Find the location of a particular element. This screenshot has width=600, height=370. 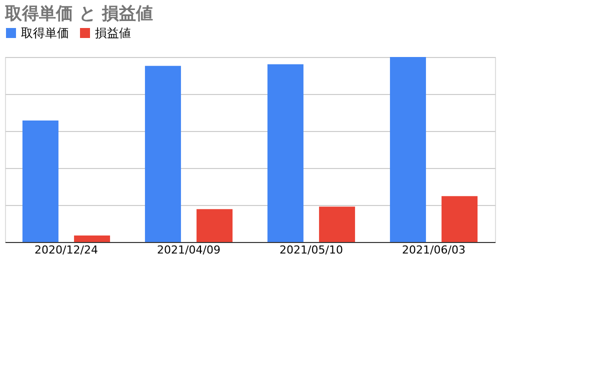

legend-label: 取得単価 is located at coordinates (45, 33).